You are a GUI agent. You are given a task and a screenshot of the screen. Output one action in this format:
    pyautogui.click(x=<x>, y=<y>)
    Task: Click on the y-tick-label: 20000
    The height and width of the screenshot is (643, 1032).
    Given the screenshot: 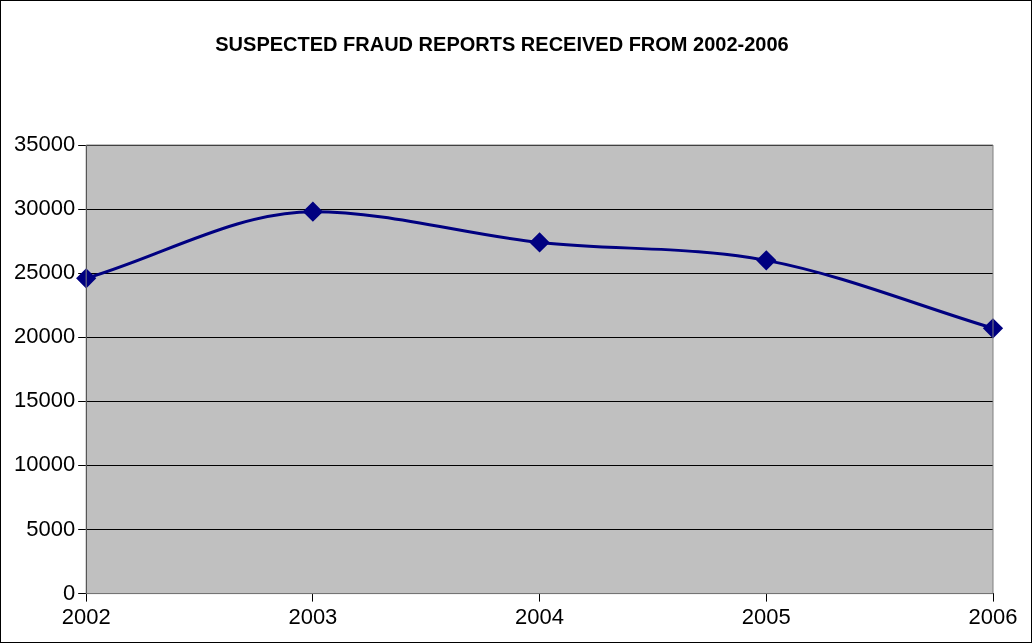 What is the action you would take?
    pyautogui.click(x=44, y=336)
    